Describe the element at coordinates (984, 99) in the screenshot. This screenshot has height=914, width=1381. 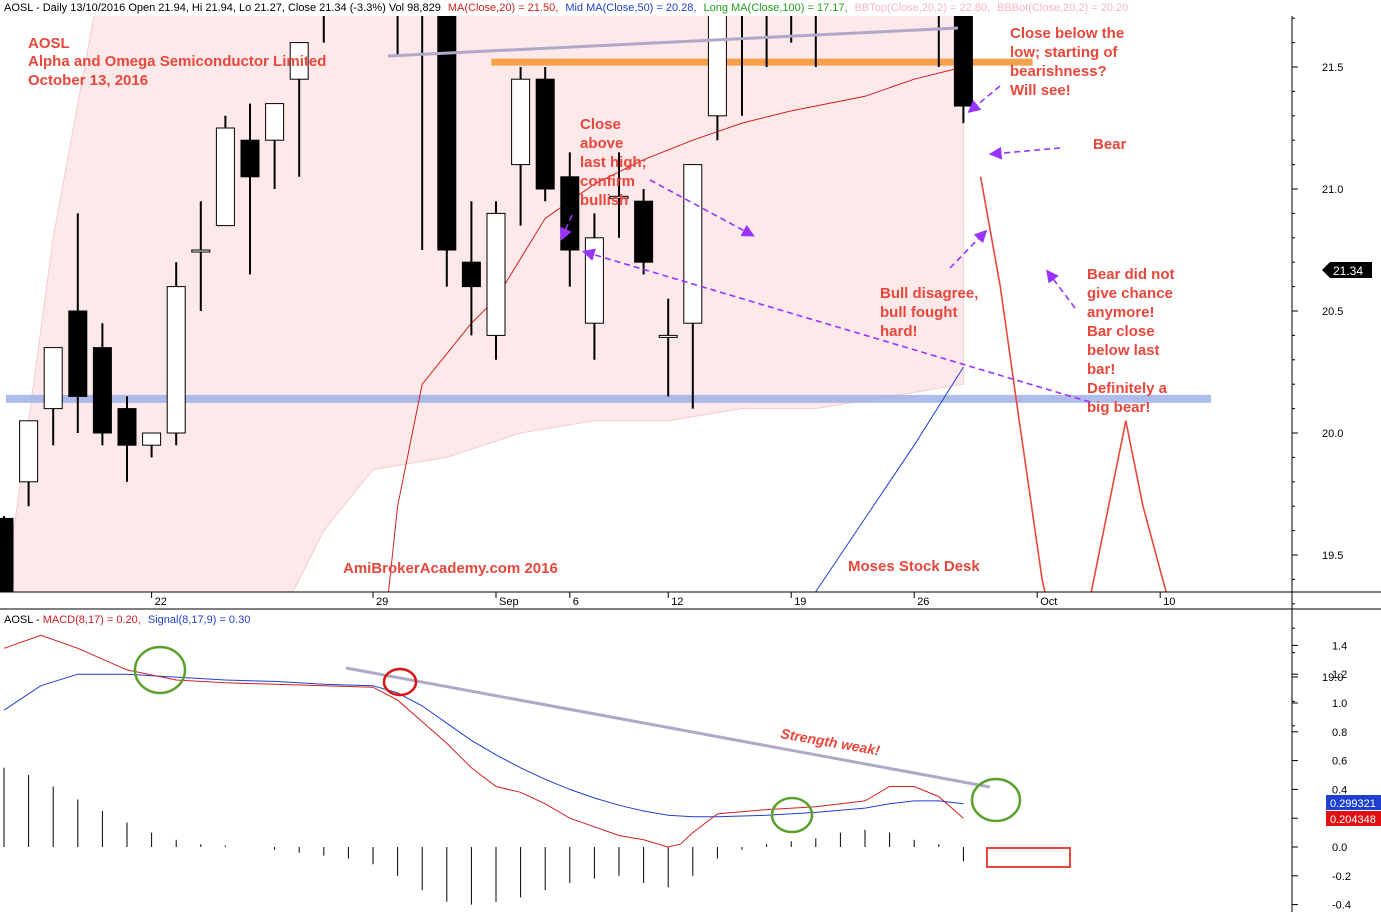
I see `arrow-close-below` at that location.